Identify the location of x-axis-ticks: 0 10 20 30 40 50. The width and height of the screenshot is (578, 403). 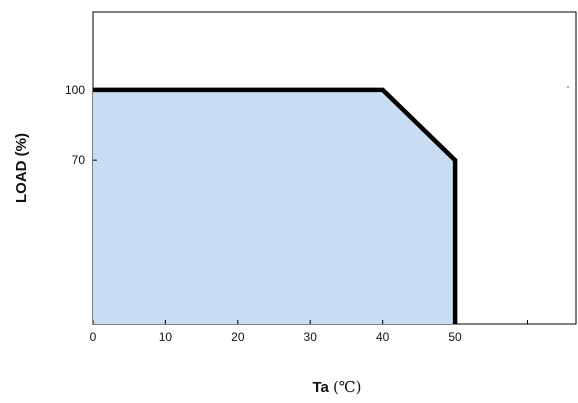
(309, 332).